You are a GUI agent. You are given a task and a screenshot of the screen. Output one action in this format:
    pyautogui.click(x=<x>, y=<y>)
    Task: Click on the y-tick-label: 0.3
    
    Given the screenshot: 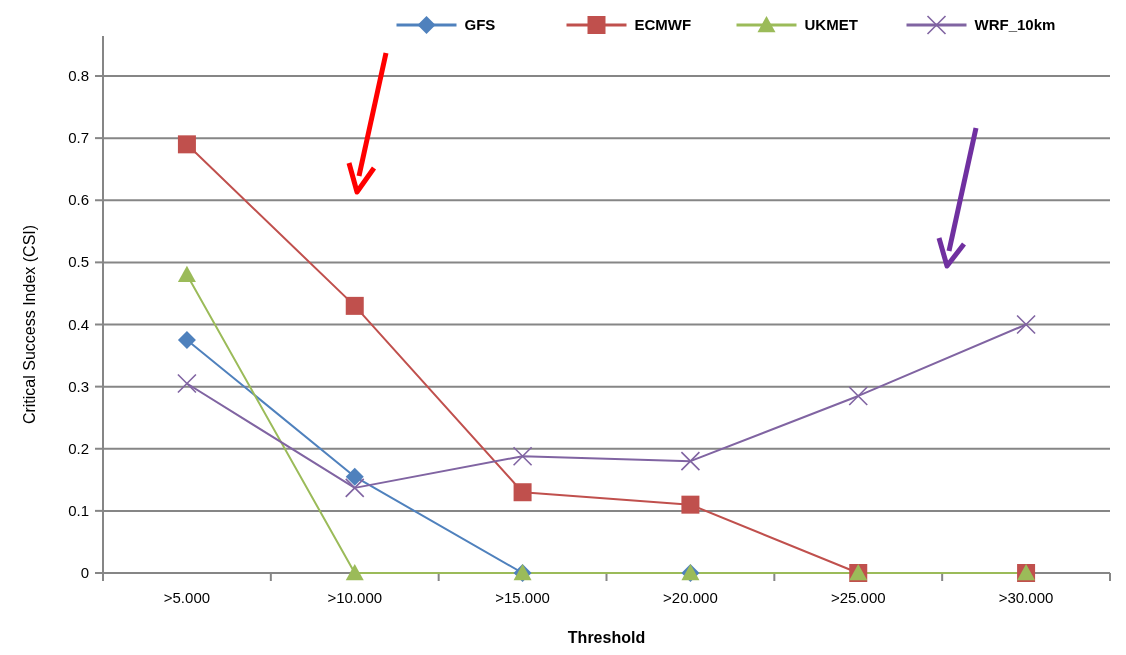 What is the action you would take?
    pyautogui.click(x=78, y=386)
    